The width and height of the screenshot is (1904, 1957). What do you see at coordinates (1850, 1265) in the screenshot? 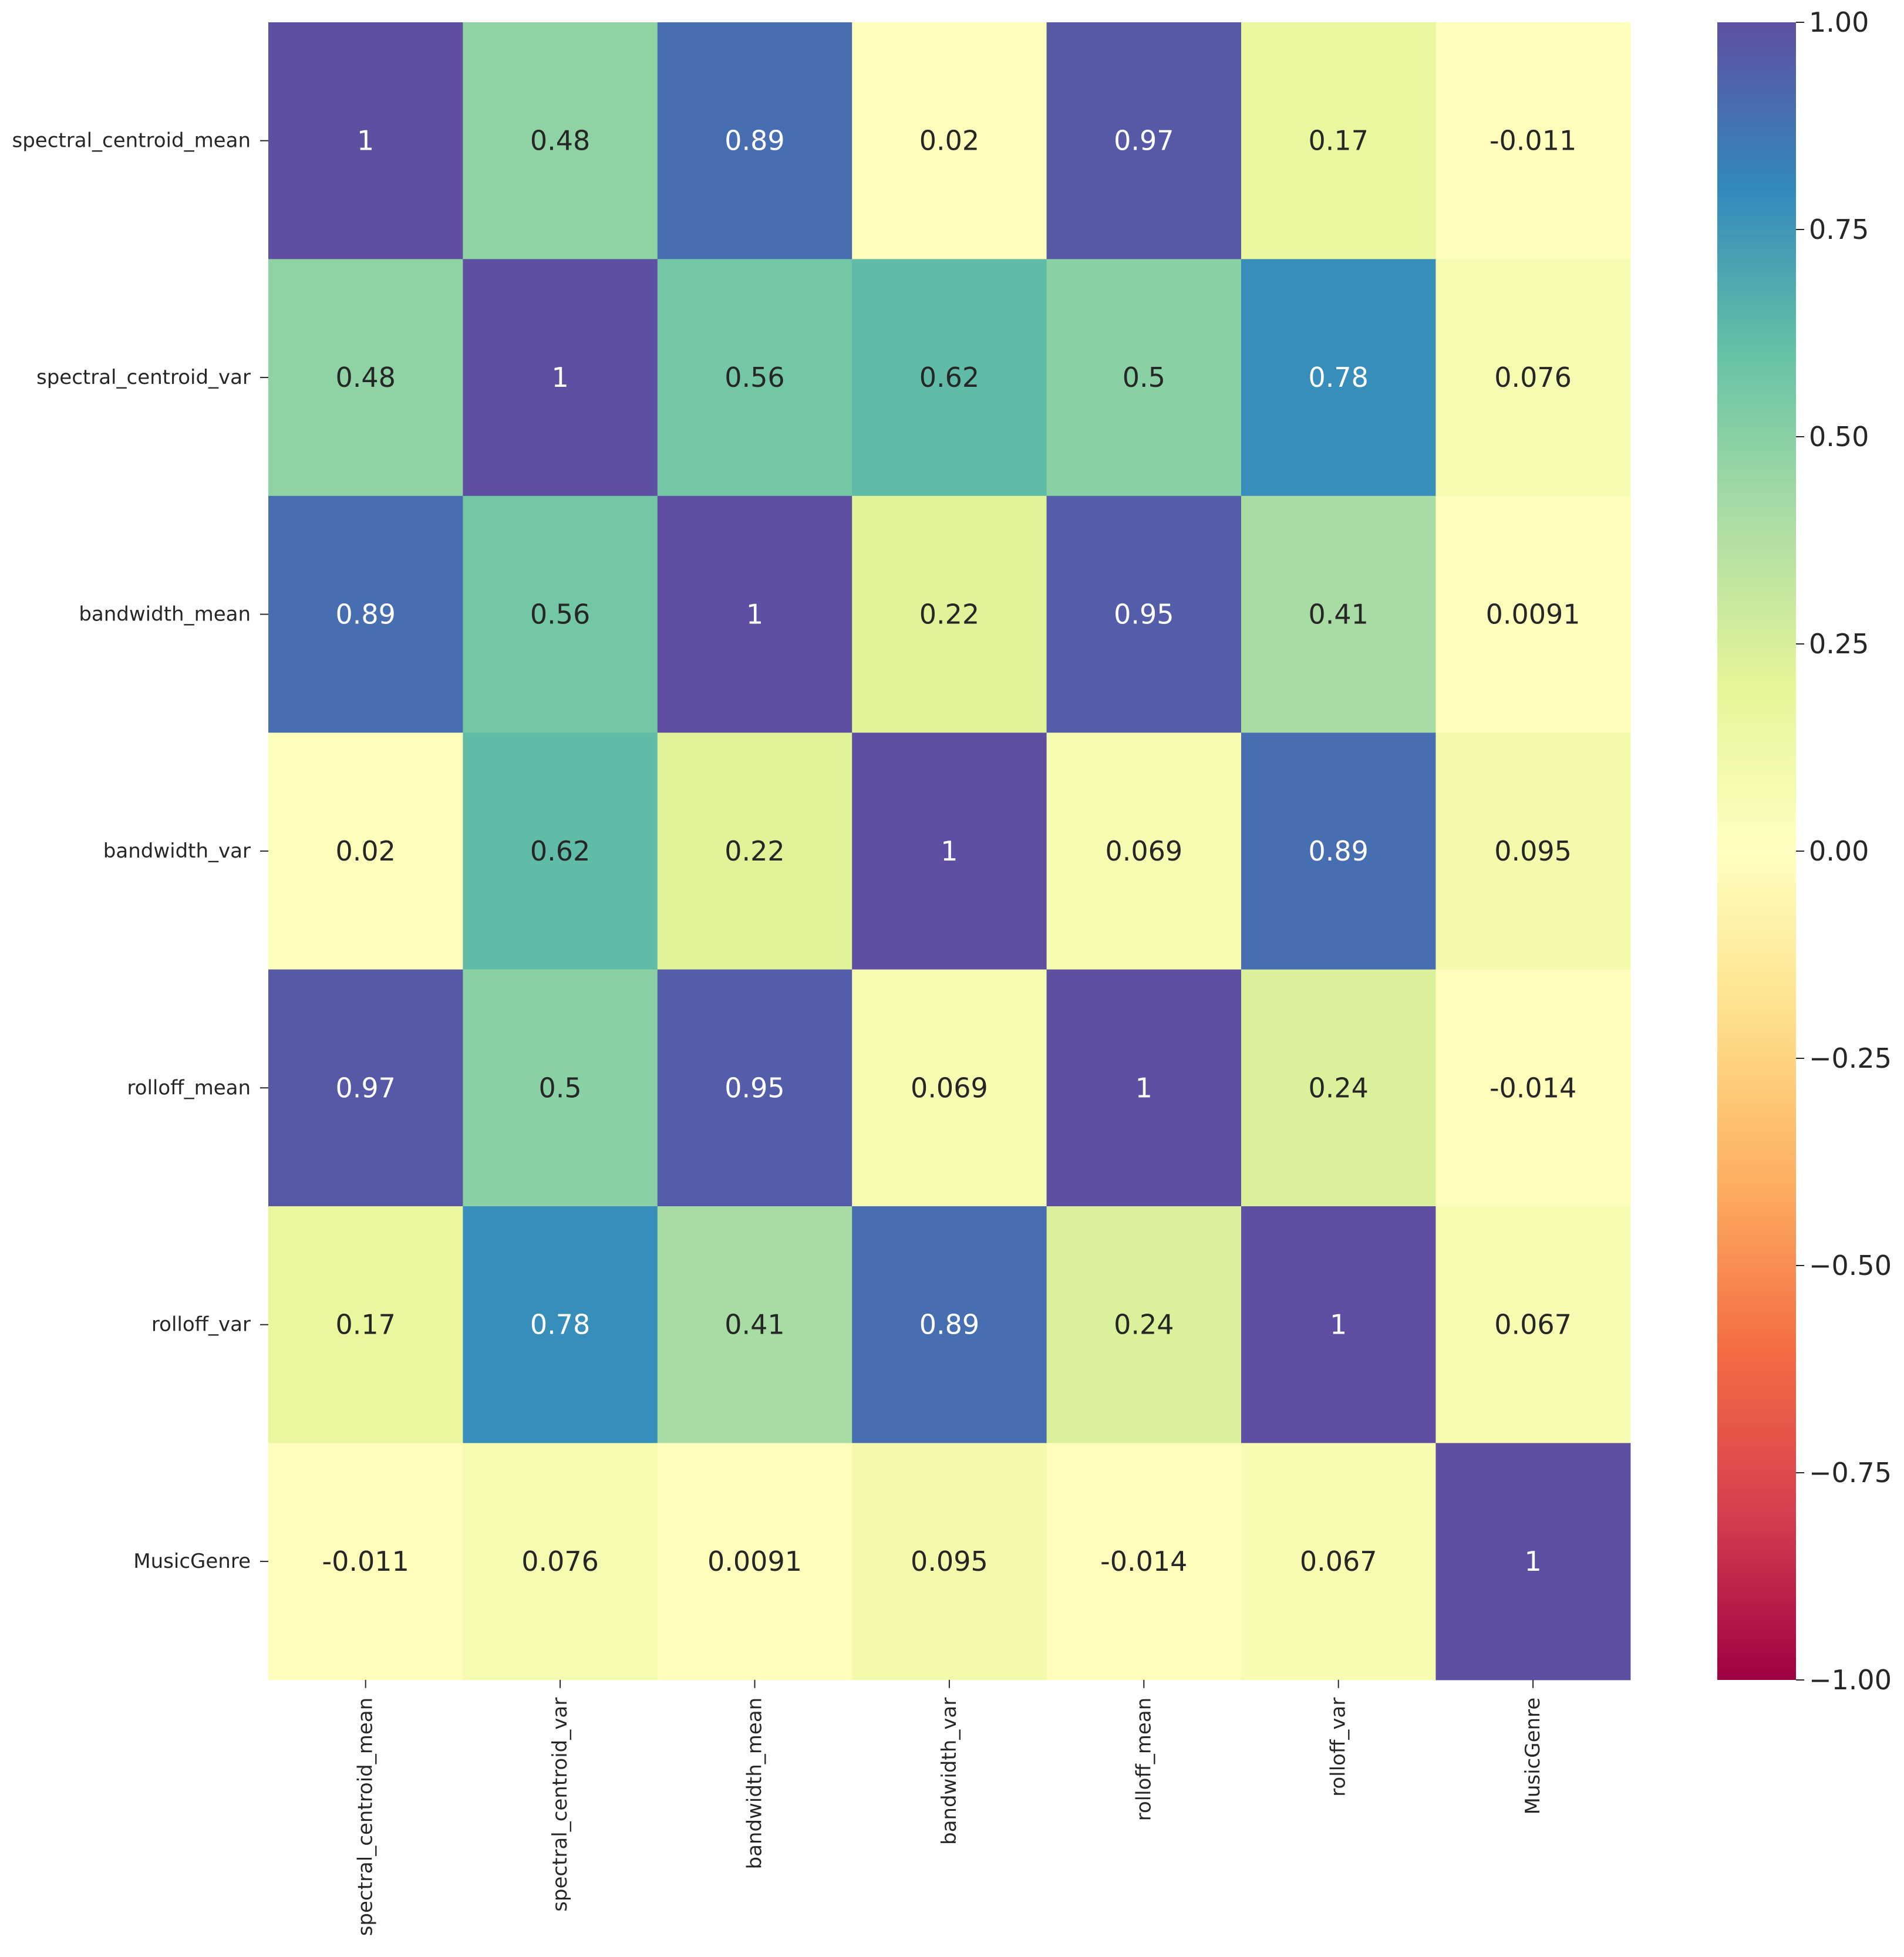
I see `colorbar-tick-label: −0.50` at bounding box center [1850, 1265].